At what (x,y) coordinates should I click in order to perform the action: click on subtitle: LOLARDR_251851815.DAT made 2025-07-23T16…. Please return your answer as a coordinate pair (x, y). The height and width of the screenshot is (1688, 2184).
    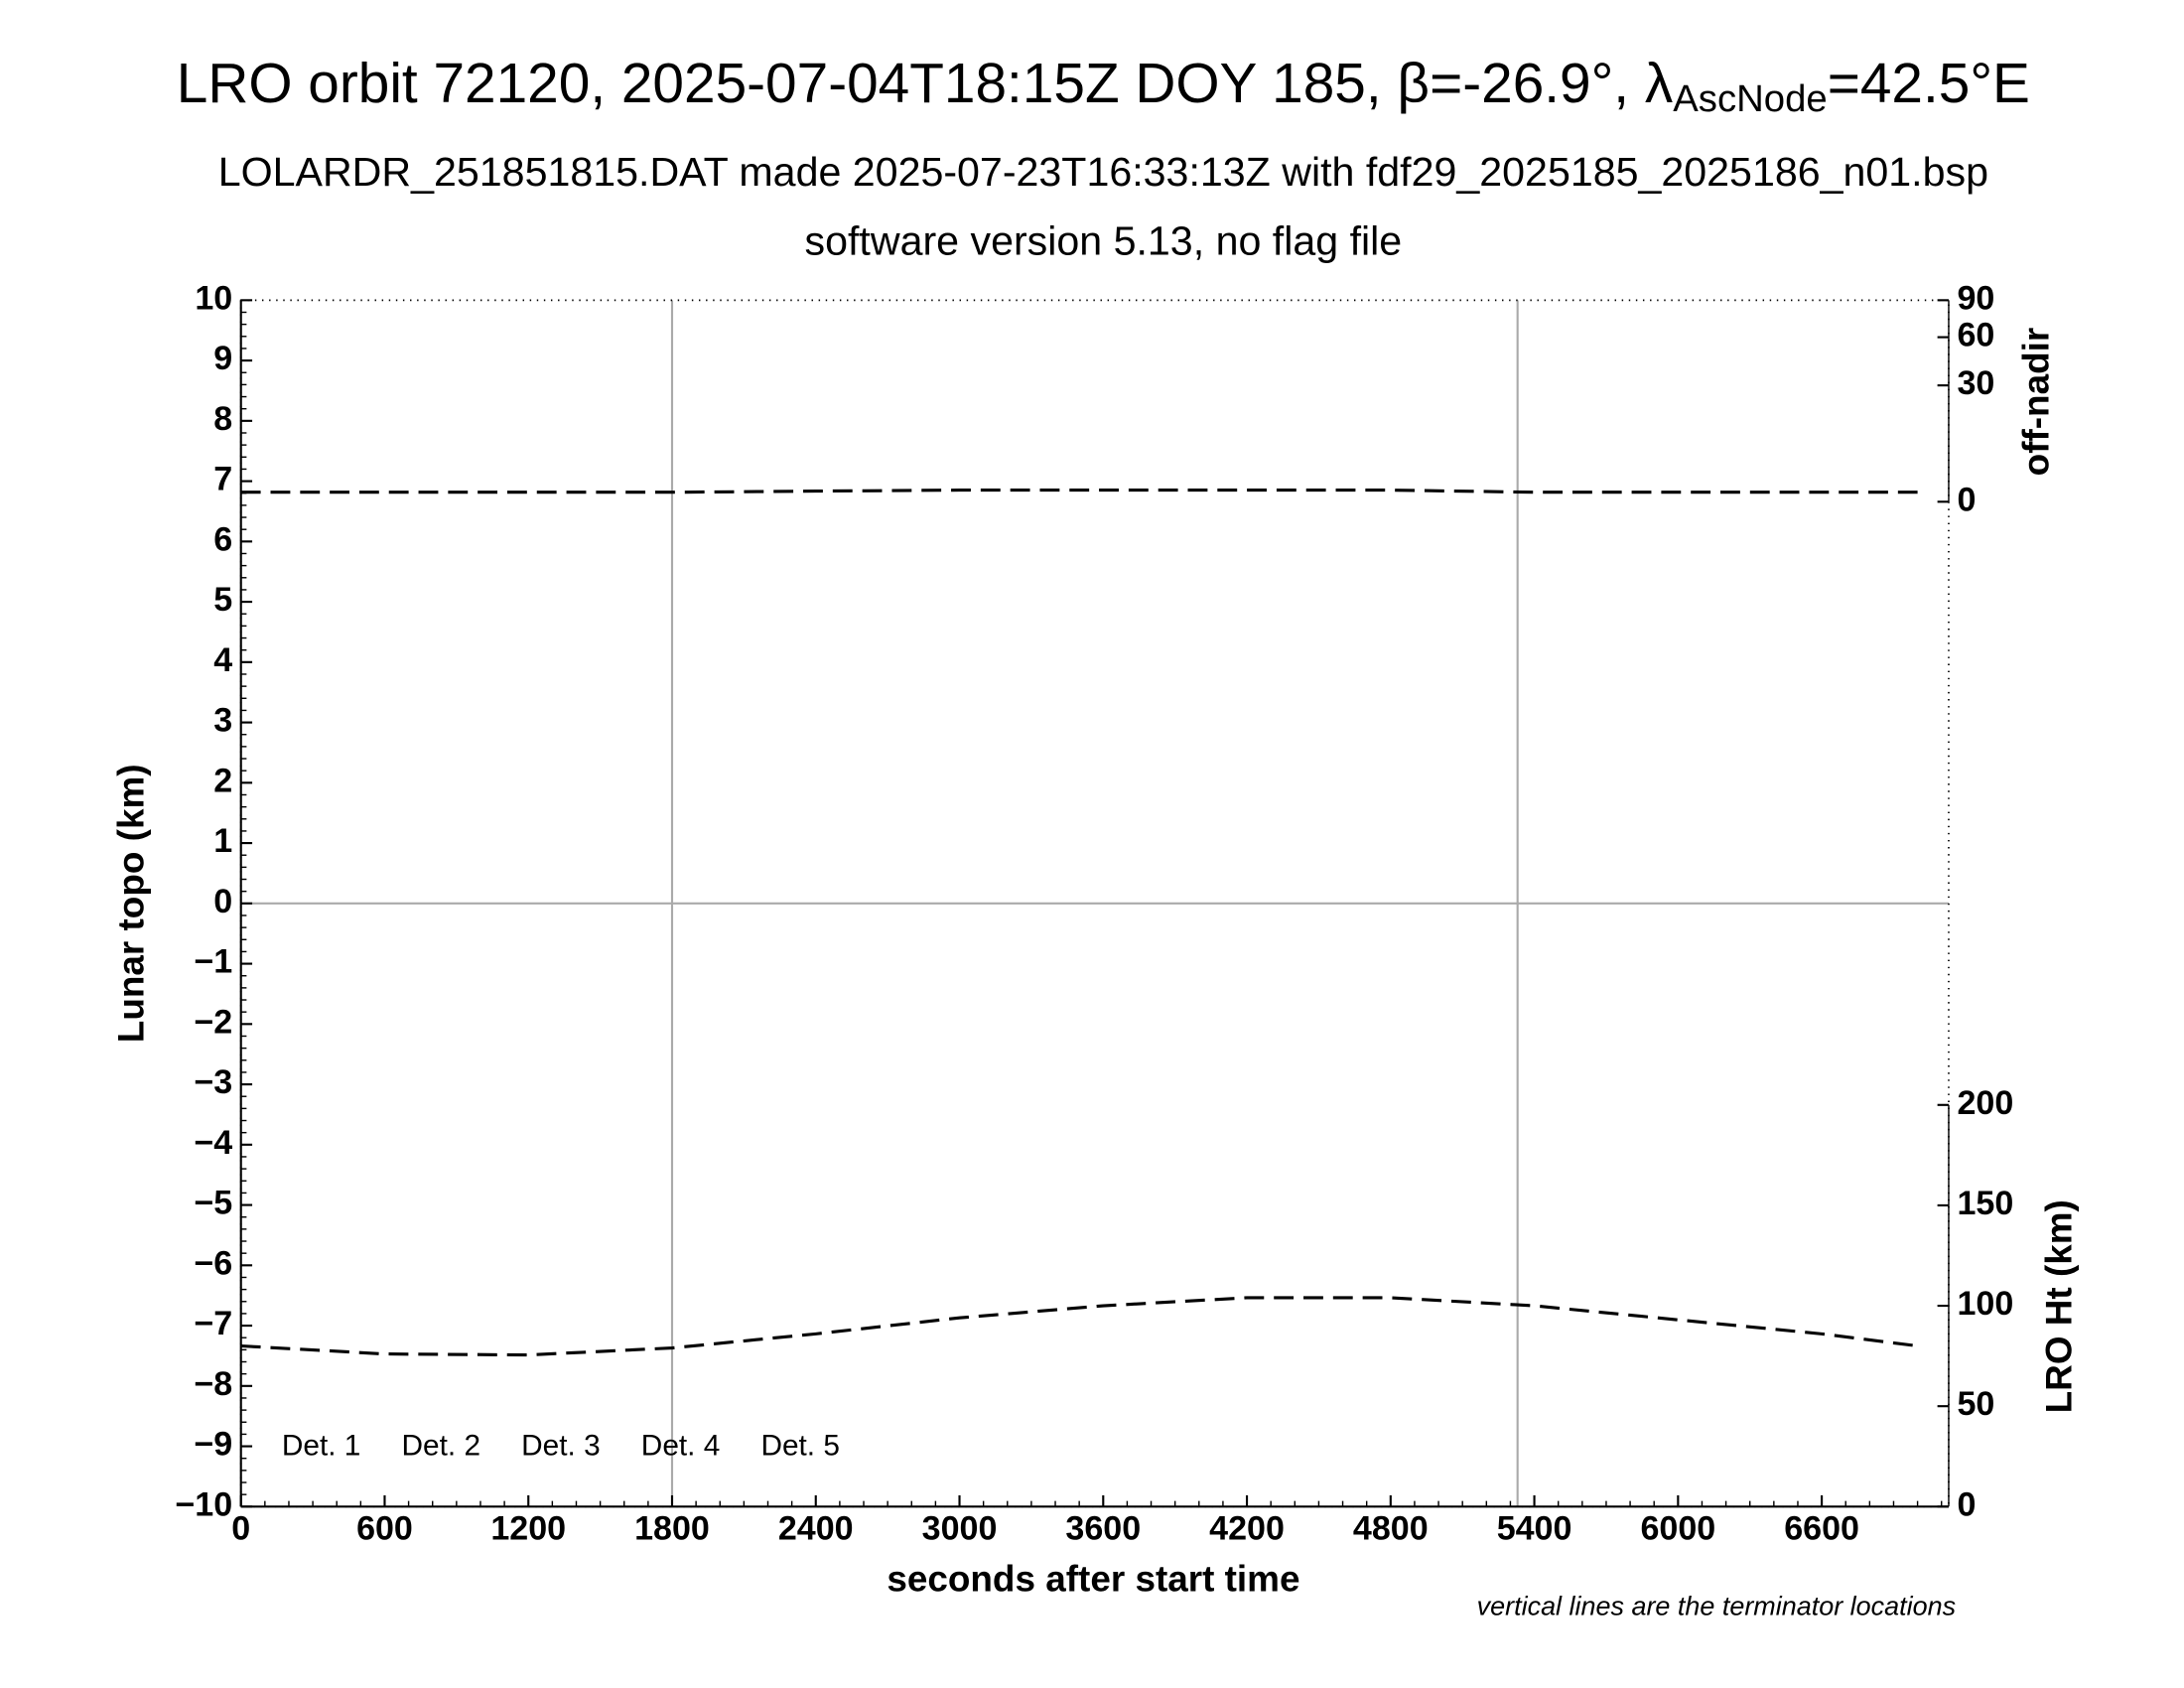
    Looking at the image, I should click on (1103, 172).